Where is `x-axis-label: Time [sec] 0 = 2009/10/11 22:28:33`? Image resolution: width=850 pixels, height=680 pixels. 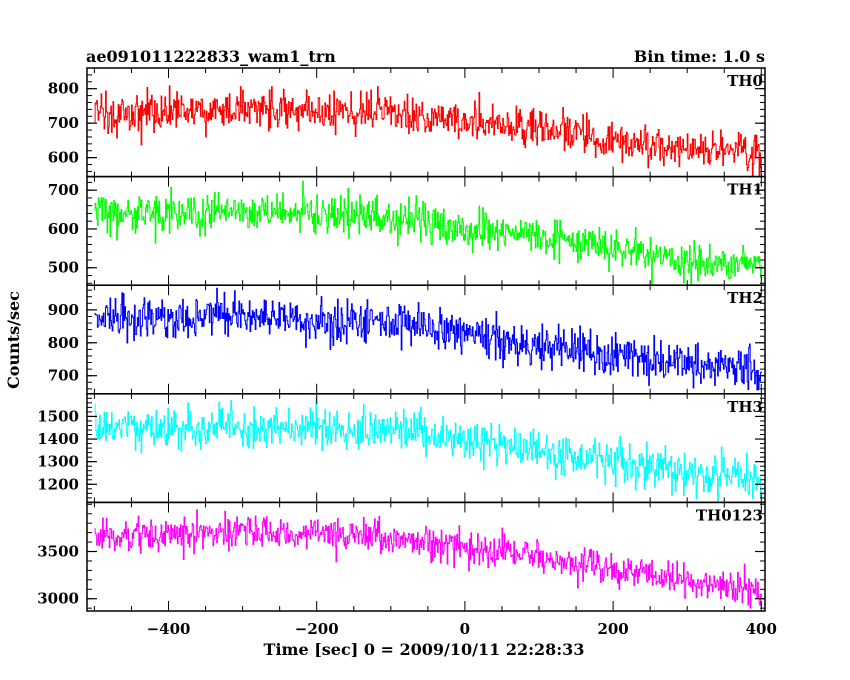
x-axis-label: Time [sec] 0 = 2009/10/11 22:28:33 is located at coordinates (424, 649).